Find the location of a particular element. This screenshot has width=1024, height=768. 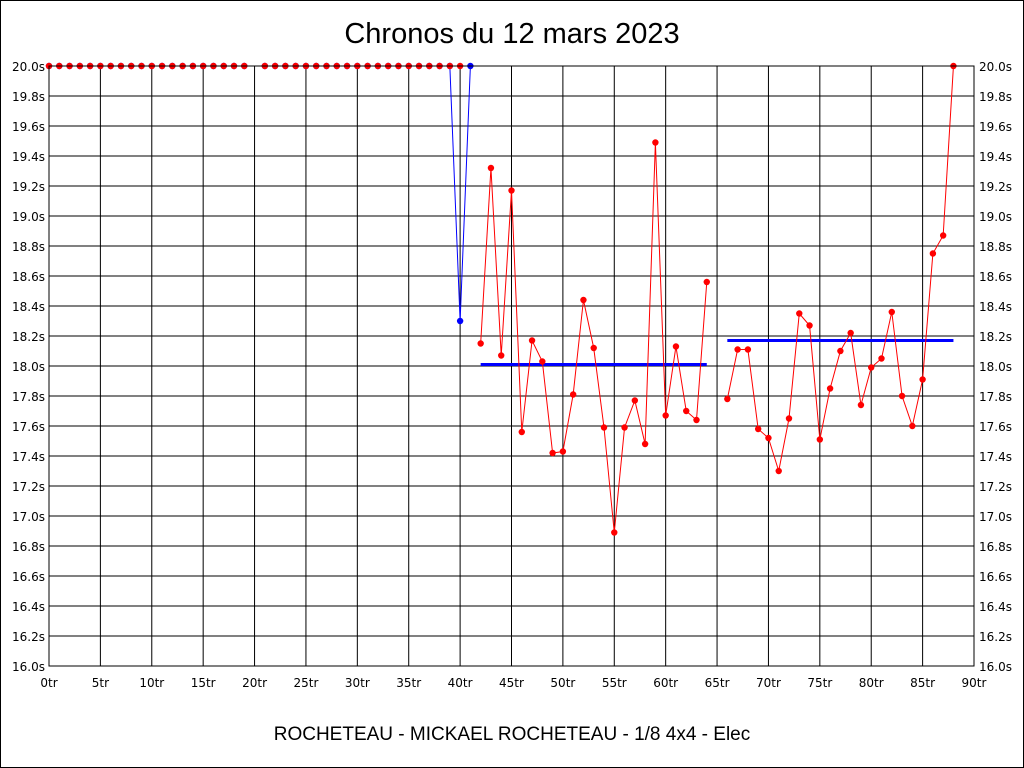

y-tick-label: 18.0s is located at coordinates (28, 367).